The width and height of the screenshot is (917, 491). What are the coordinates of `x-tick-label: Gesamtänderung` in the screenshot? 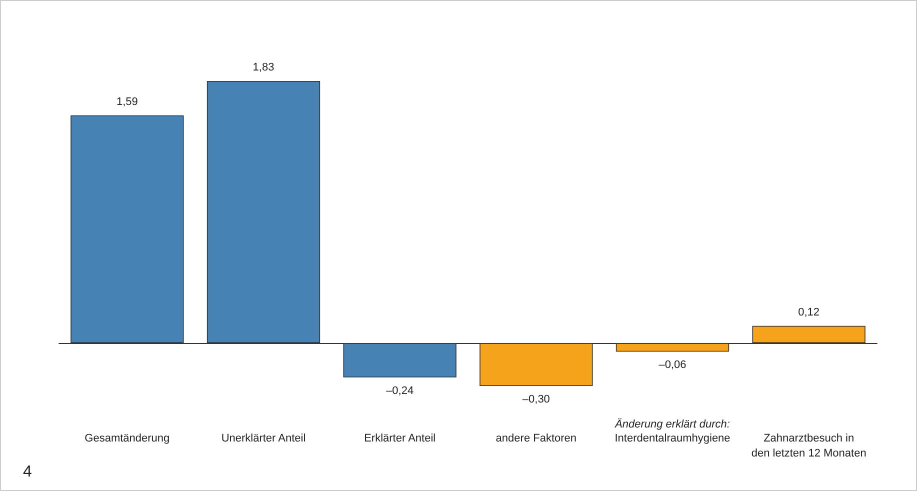 It's located at (127, 438).